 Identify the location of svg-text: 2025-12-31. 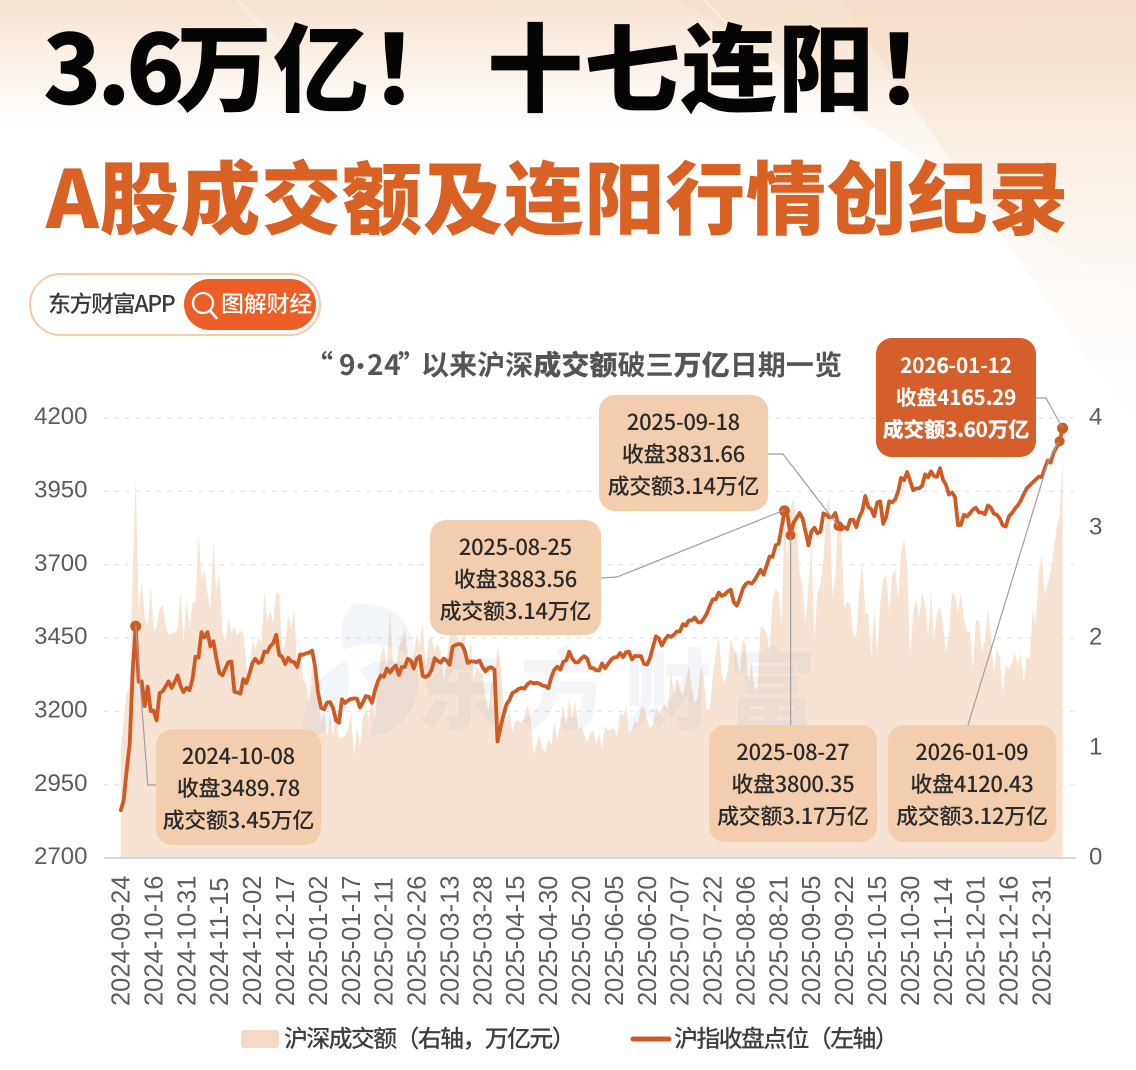
(1043, 941).